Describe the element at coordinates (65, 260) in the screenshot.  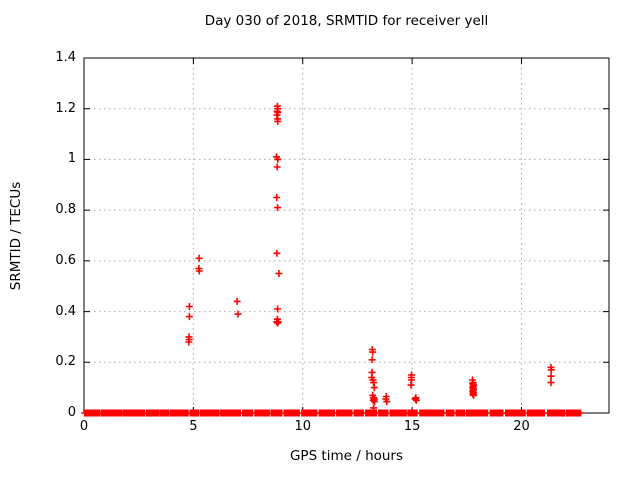
I see `y-tick-label: 0.6` at that location.